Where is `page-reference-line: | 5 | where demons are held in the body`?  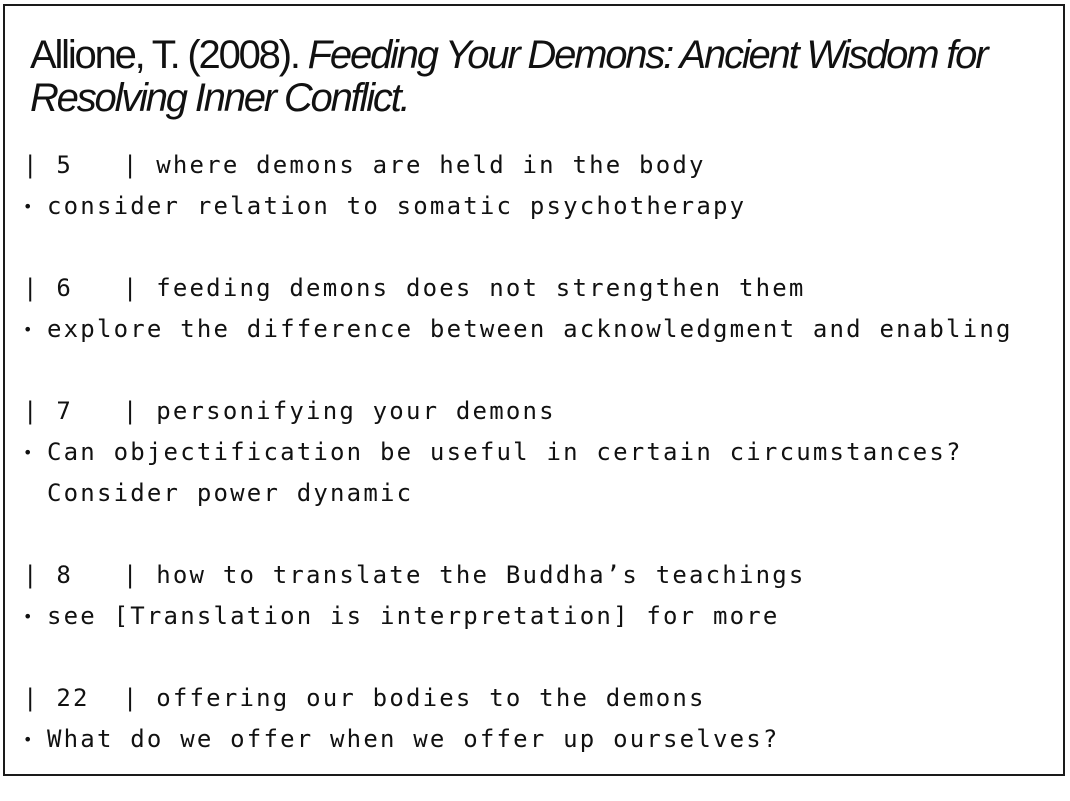 page-reference-line: | 5 | where demons are held in the body is located at coordinates (364, 165).